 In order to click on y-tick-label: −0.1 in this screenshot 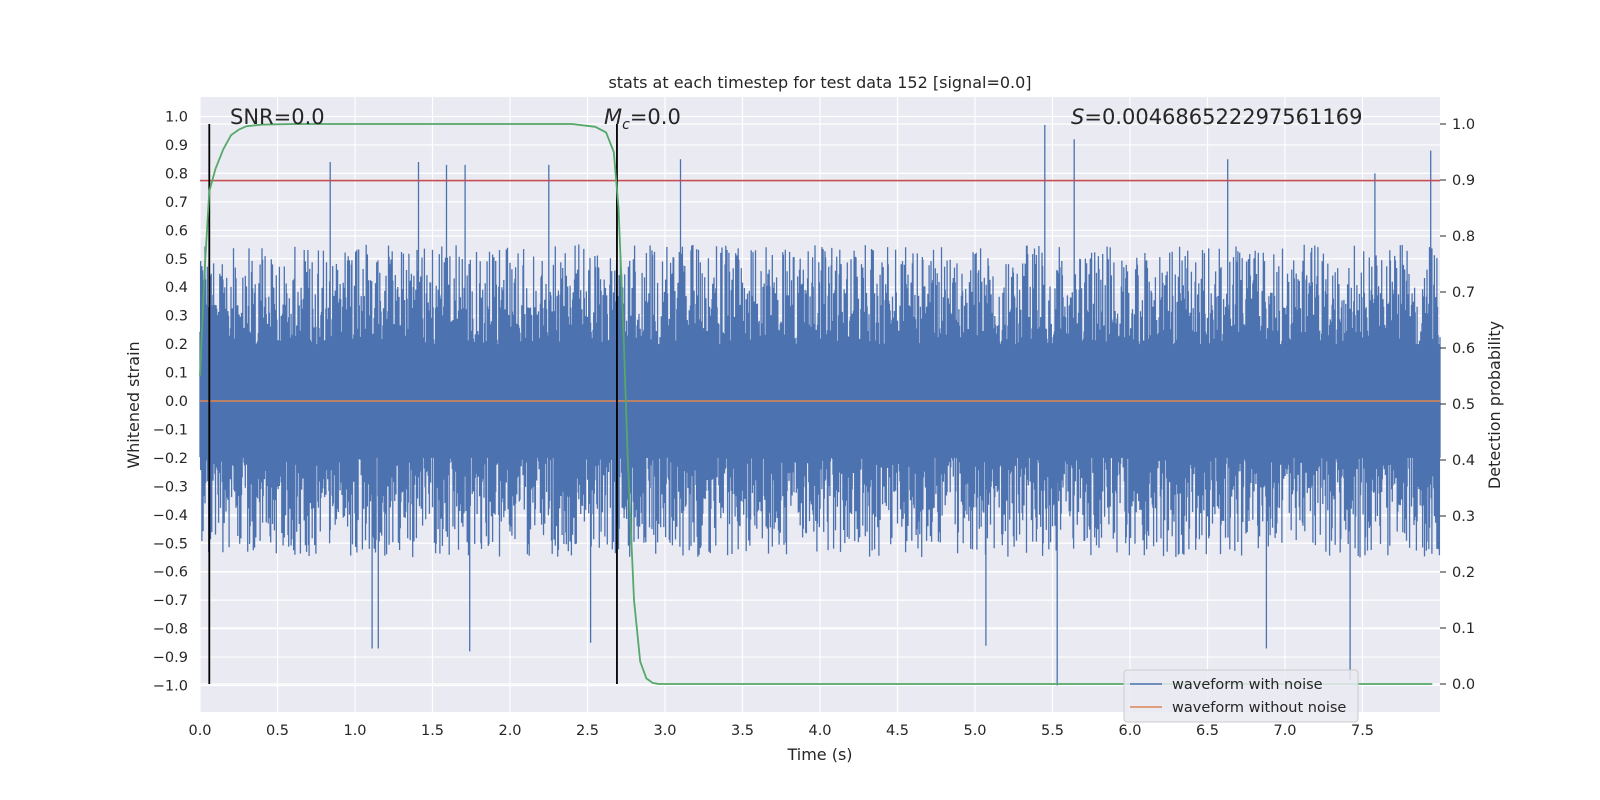, I will do `click(170, 430)`.